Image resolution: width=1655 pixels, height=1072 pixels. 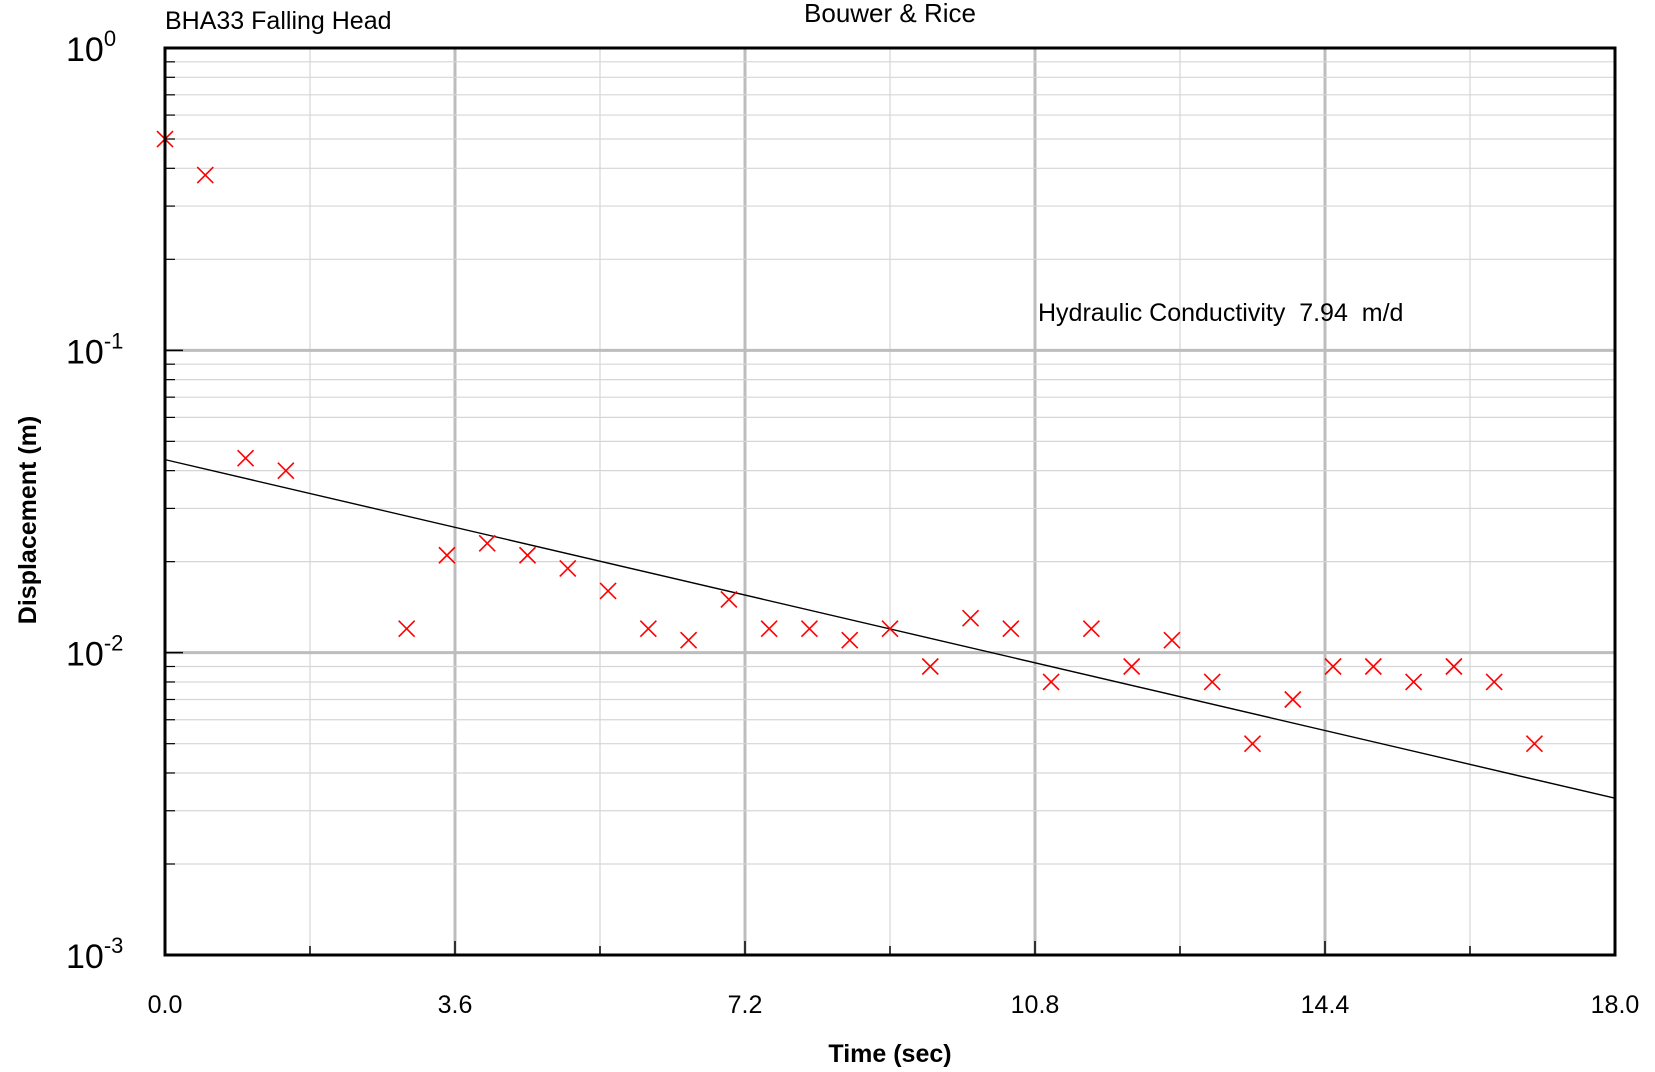 What do you see at coordinates (1035, 1005) in the screenshot?
I see `x-tick-label: 10.8` at bounding box center [1035, 1005].